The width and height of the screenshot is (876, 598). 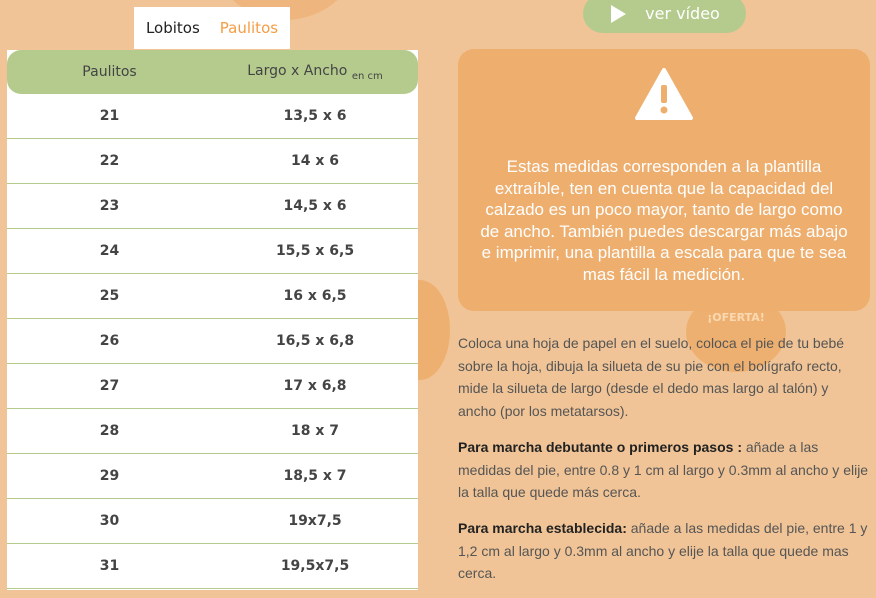 I want to click on table-row: 30 19x7,5, so click(x=212, y=521).